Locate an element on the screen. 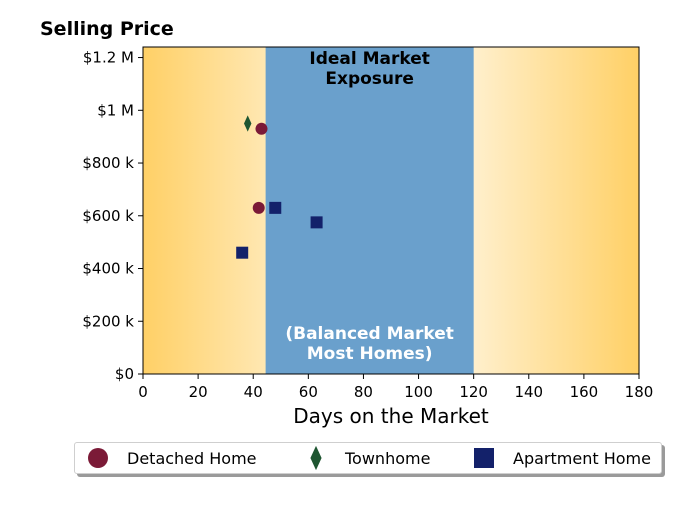 The height and width of the screenshot is (513, 699). x-tick-label: 60 is located at coordinates (308, 392).